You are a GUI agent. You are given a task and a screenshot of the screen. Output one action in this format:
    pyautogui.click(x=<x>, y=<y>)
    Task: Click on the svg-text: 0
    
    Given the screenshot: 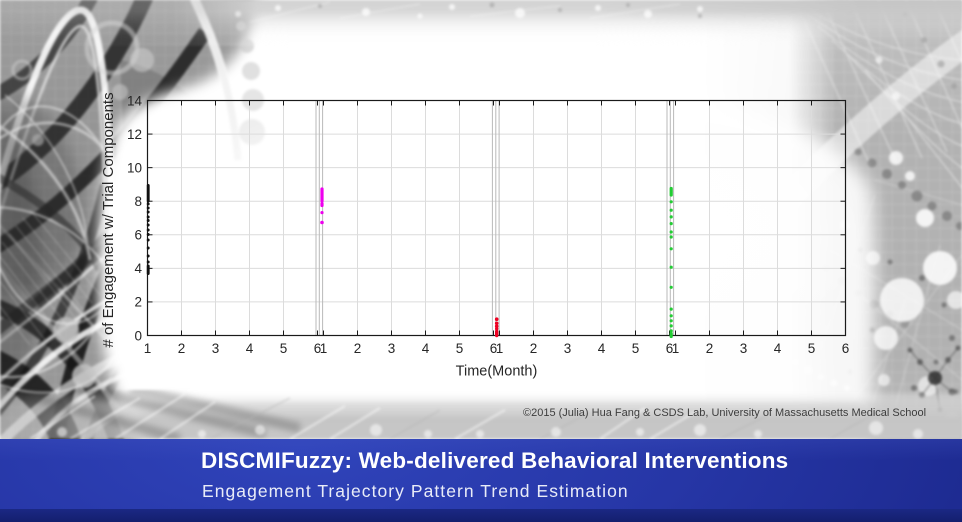 What is the action you would take?
    pyautogui.click(x=138, y=335)
    